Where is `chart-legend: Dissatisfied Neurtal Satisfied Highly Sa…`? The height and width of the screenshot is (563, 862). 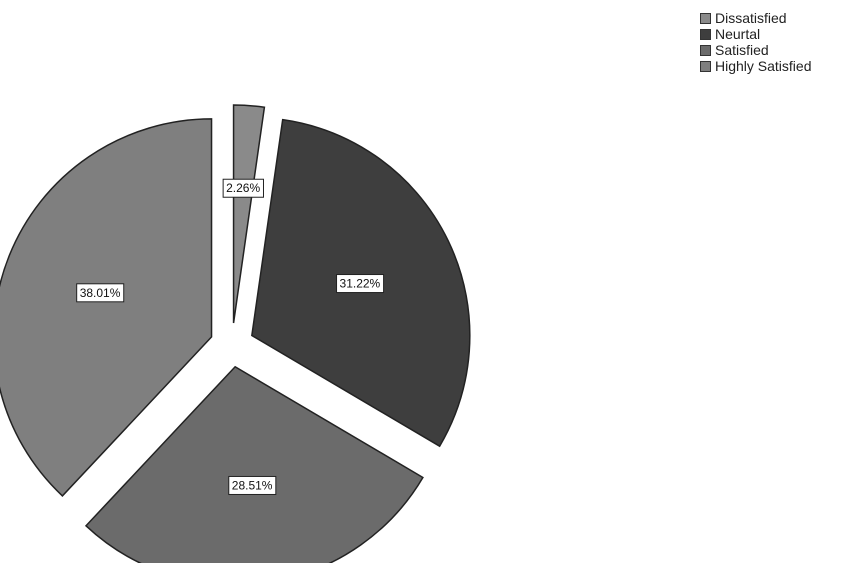 chart-legend: Dissatisfied Neurtal Satisfied Highly Sa… is located at coordinates (756, 42).